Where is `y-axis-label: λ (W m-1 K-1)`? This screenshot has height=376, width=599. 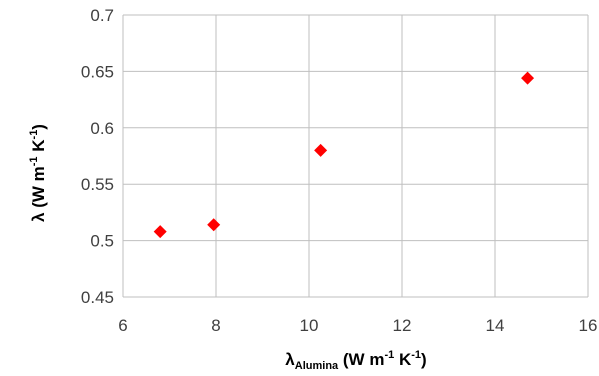
y-axis-label: λ (W m-1 K-1) is located at coordinates (38, 173).